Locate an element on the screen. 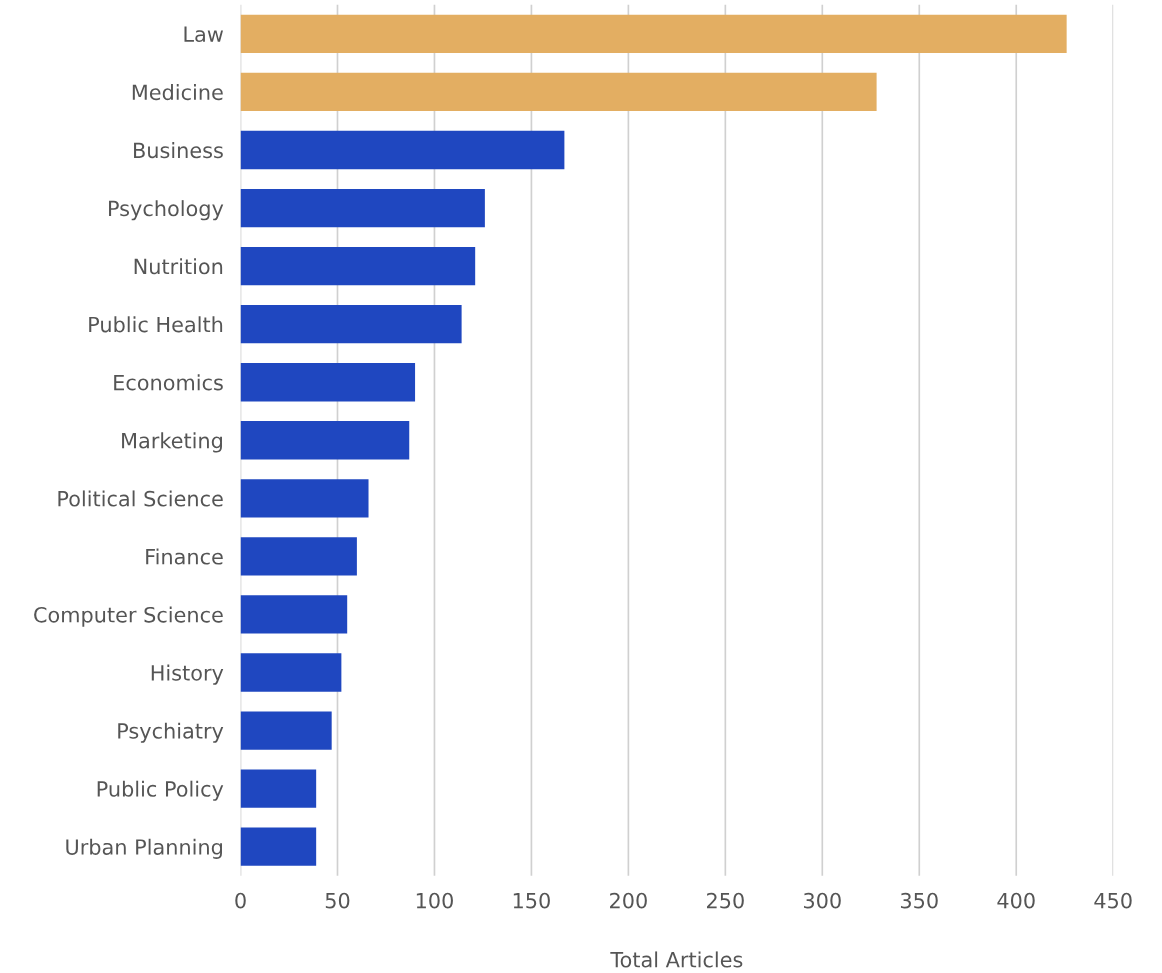 The width and height of the screenshot is (1162, 973). y-tick-label: Public Policy is located at coordinates (160, 790).